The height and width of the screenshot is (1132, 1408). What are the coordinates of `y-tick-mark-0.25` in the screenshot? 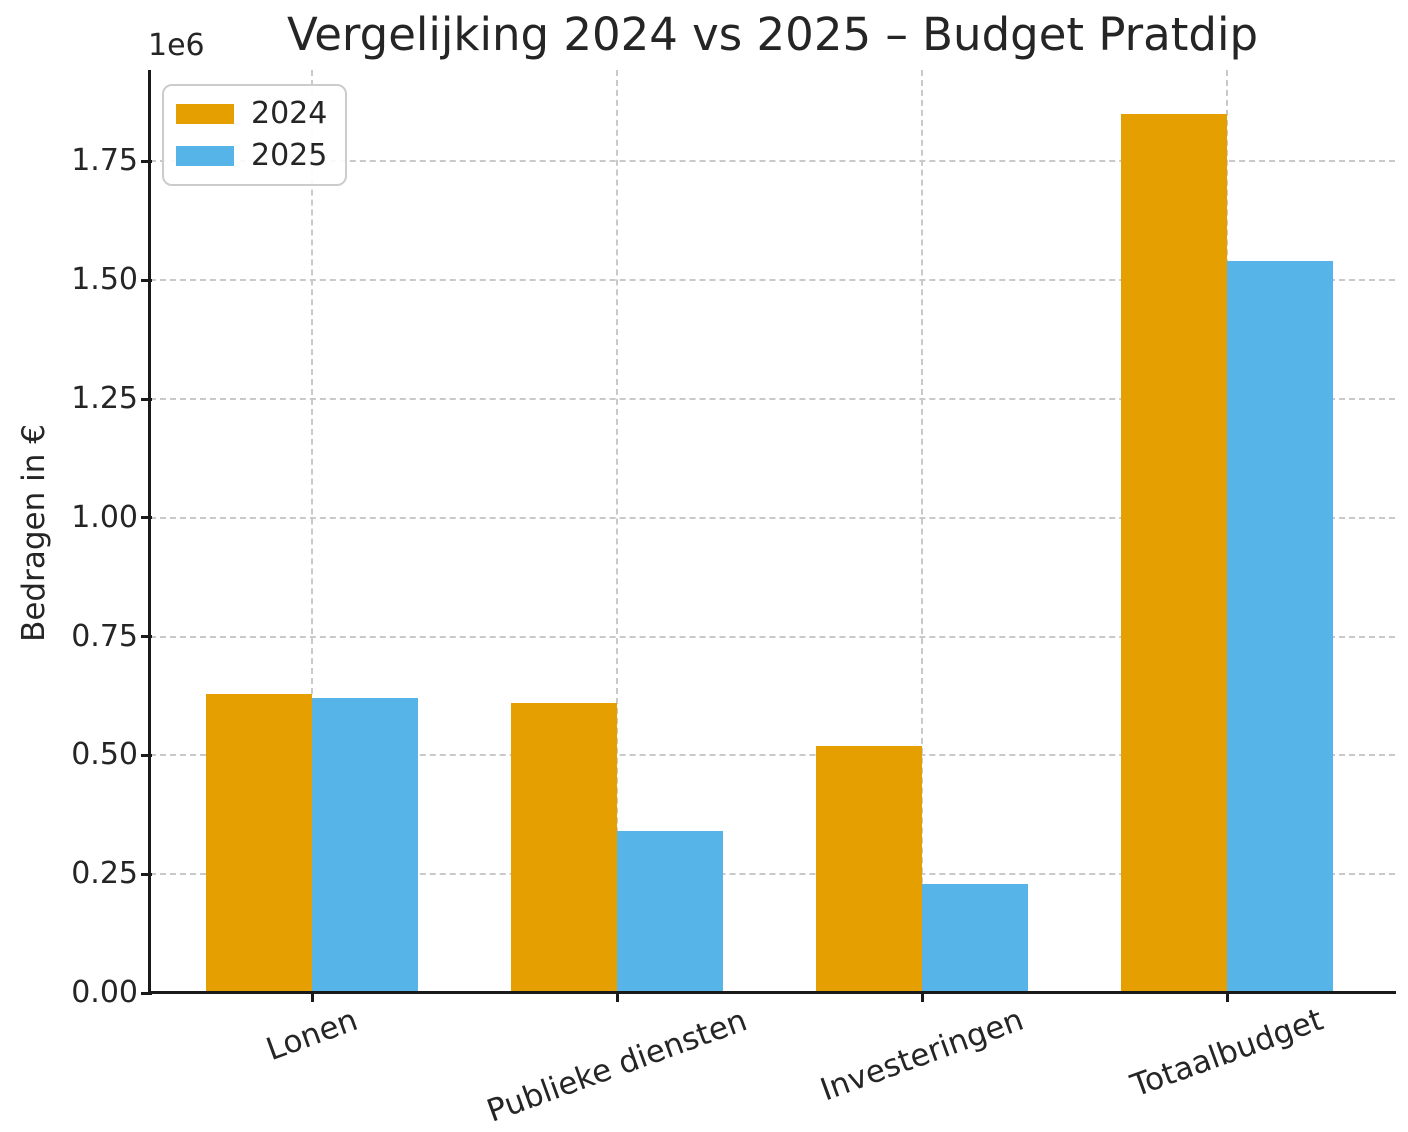 It's located at (146, 874).